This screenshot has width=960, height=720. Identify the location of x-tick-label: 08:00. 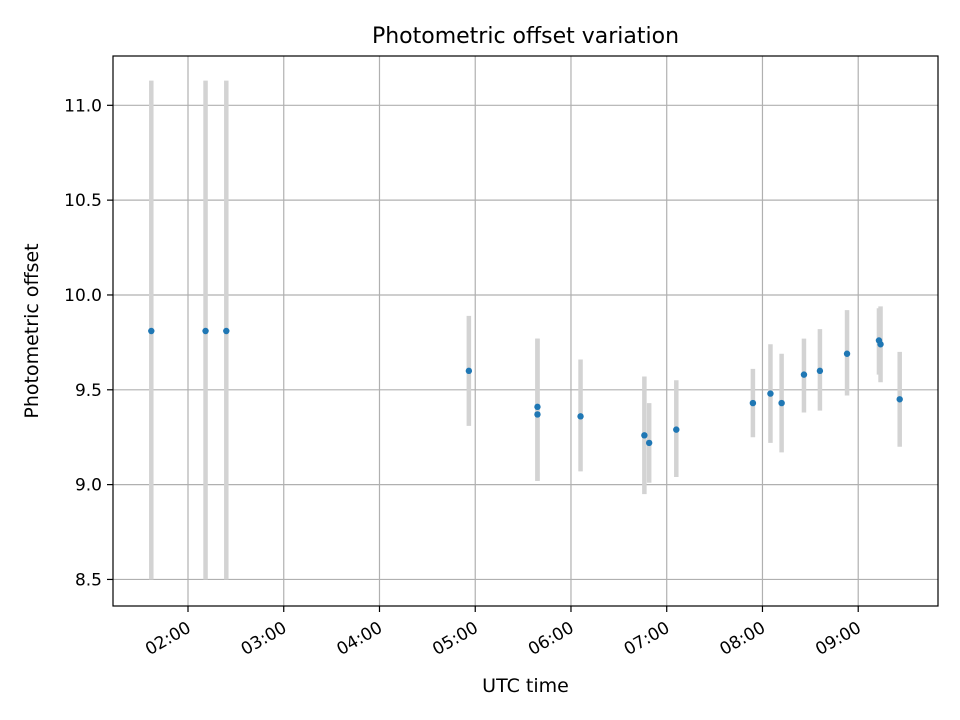
(743, 639).